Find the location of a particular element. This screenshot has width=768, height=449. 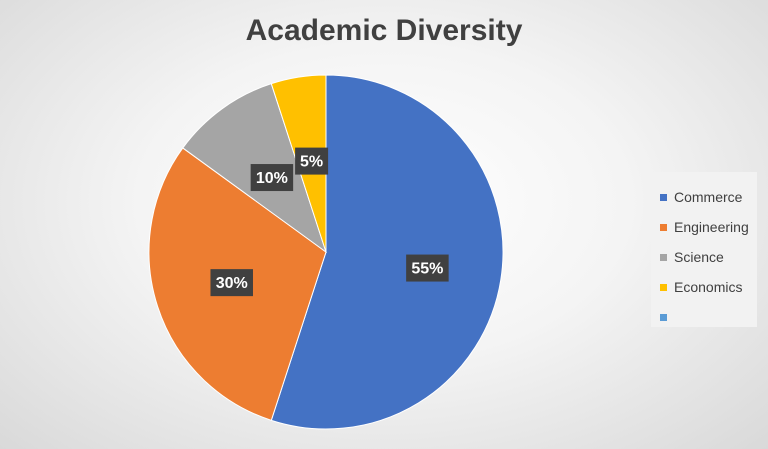

data-label: 30% is located at coordinates (232, 283).